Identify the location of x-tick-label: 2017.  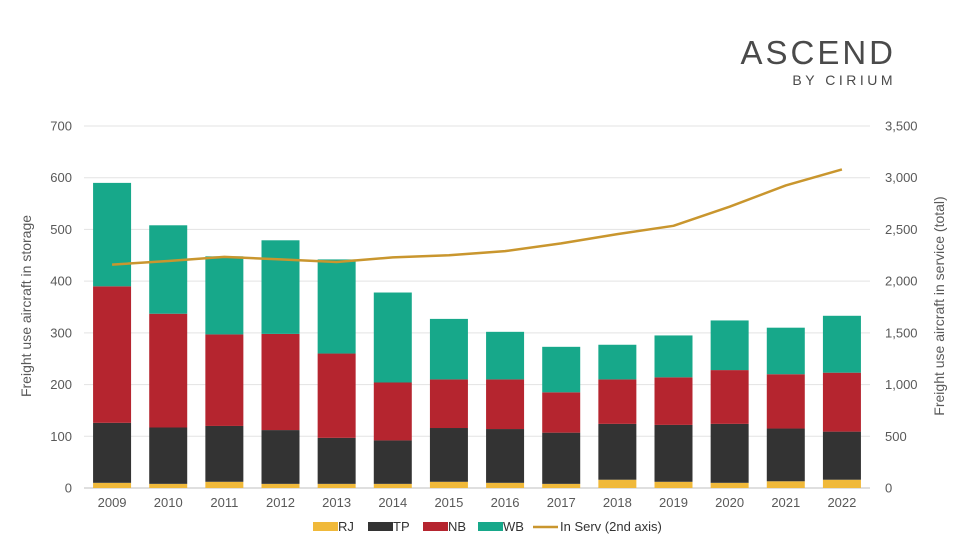
(561, 502).